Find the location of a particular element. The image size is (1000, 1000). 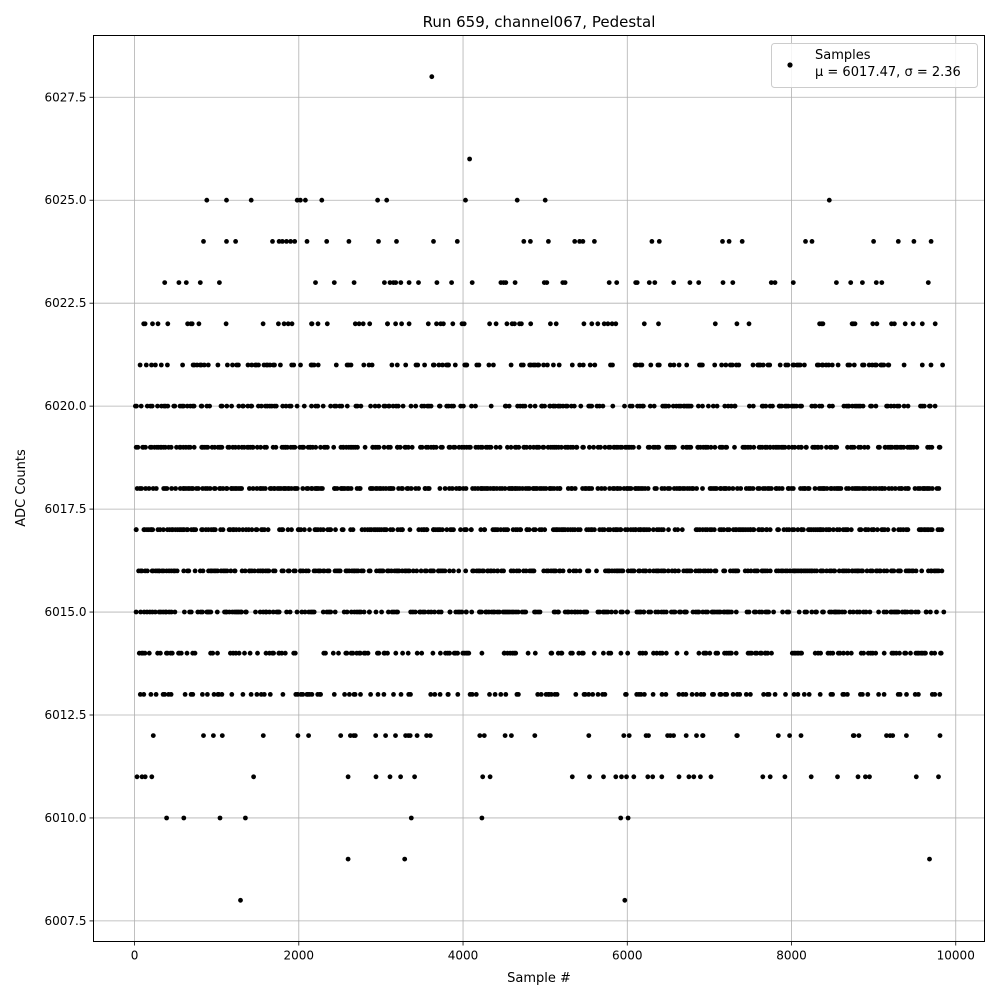

legend-box is located at coordinates (874, 65).